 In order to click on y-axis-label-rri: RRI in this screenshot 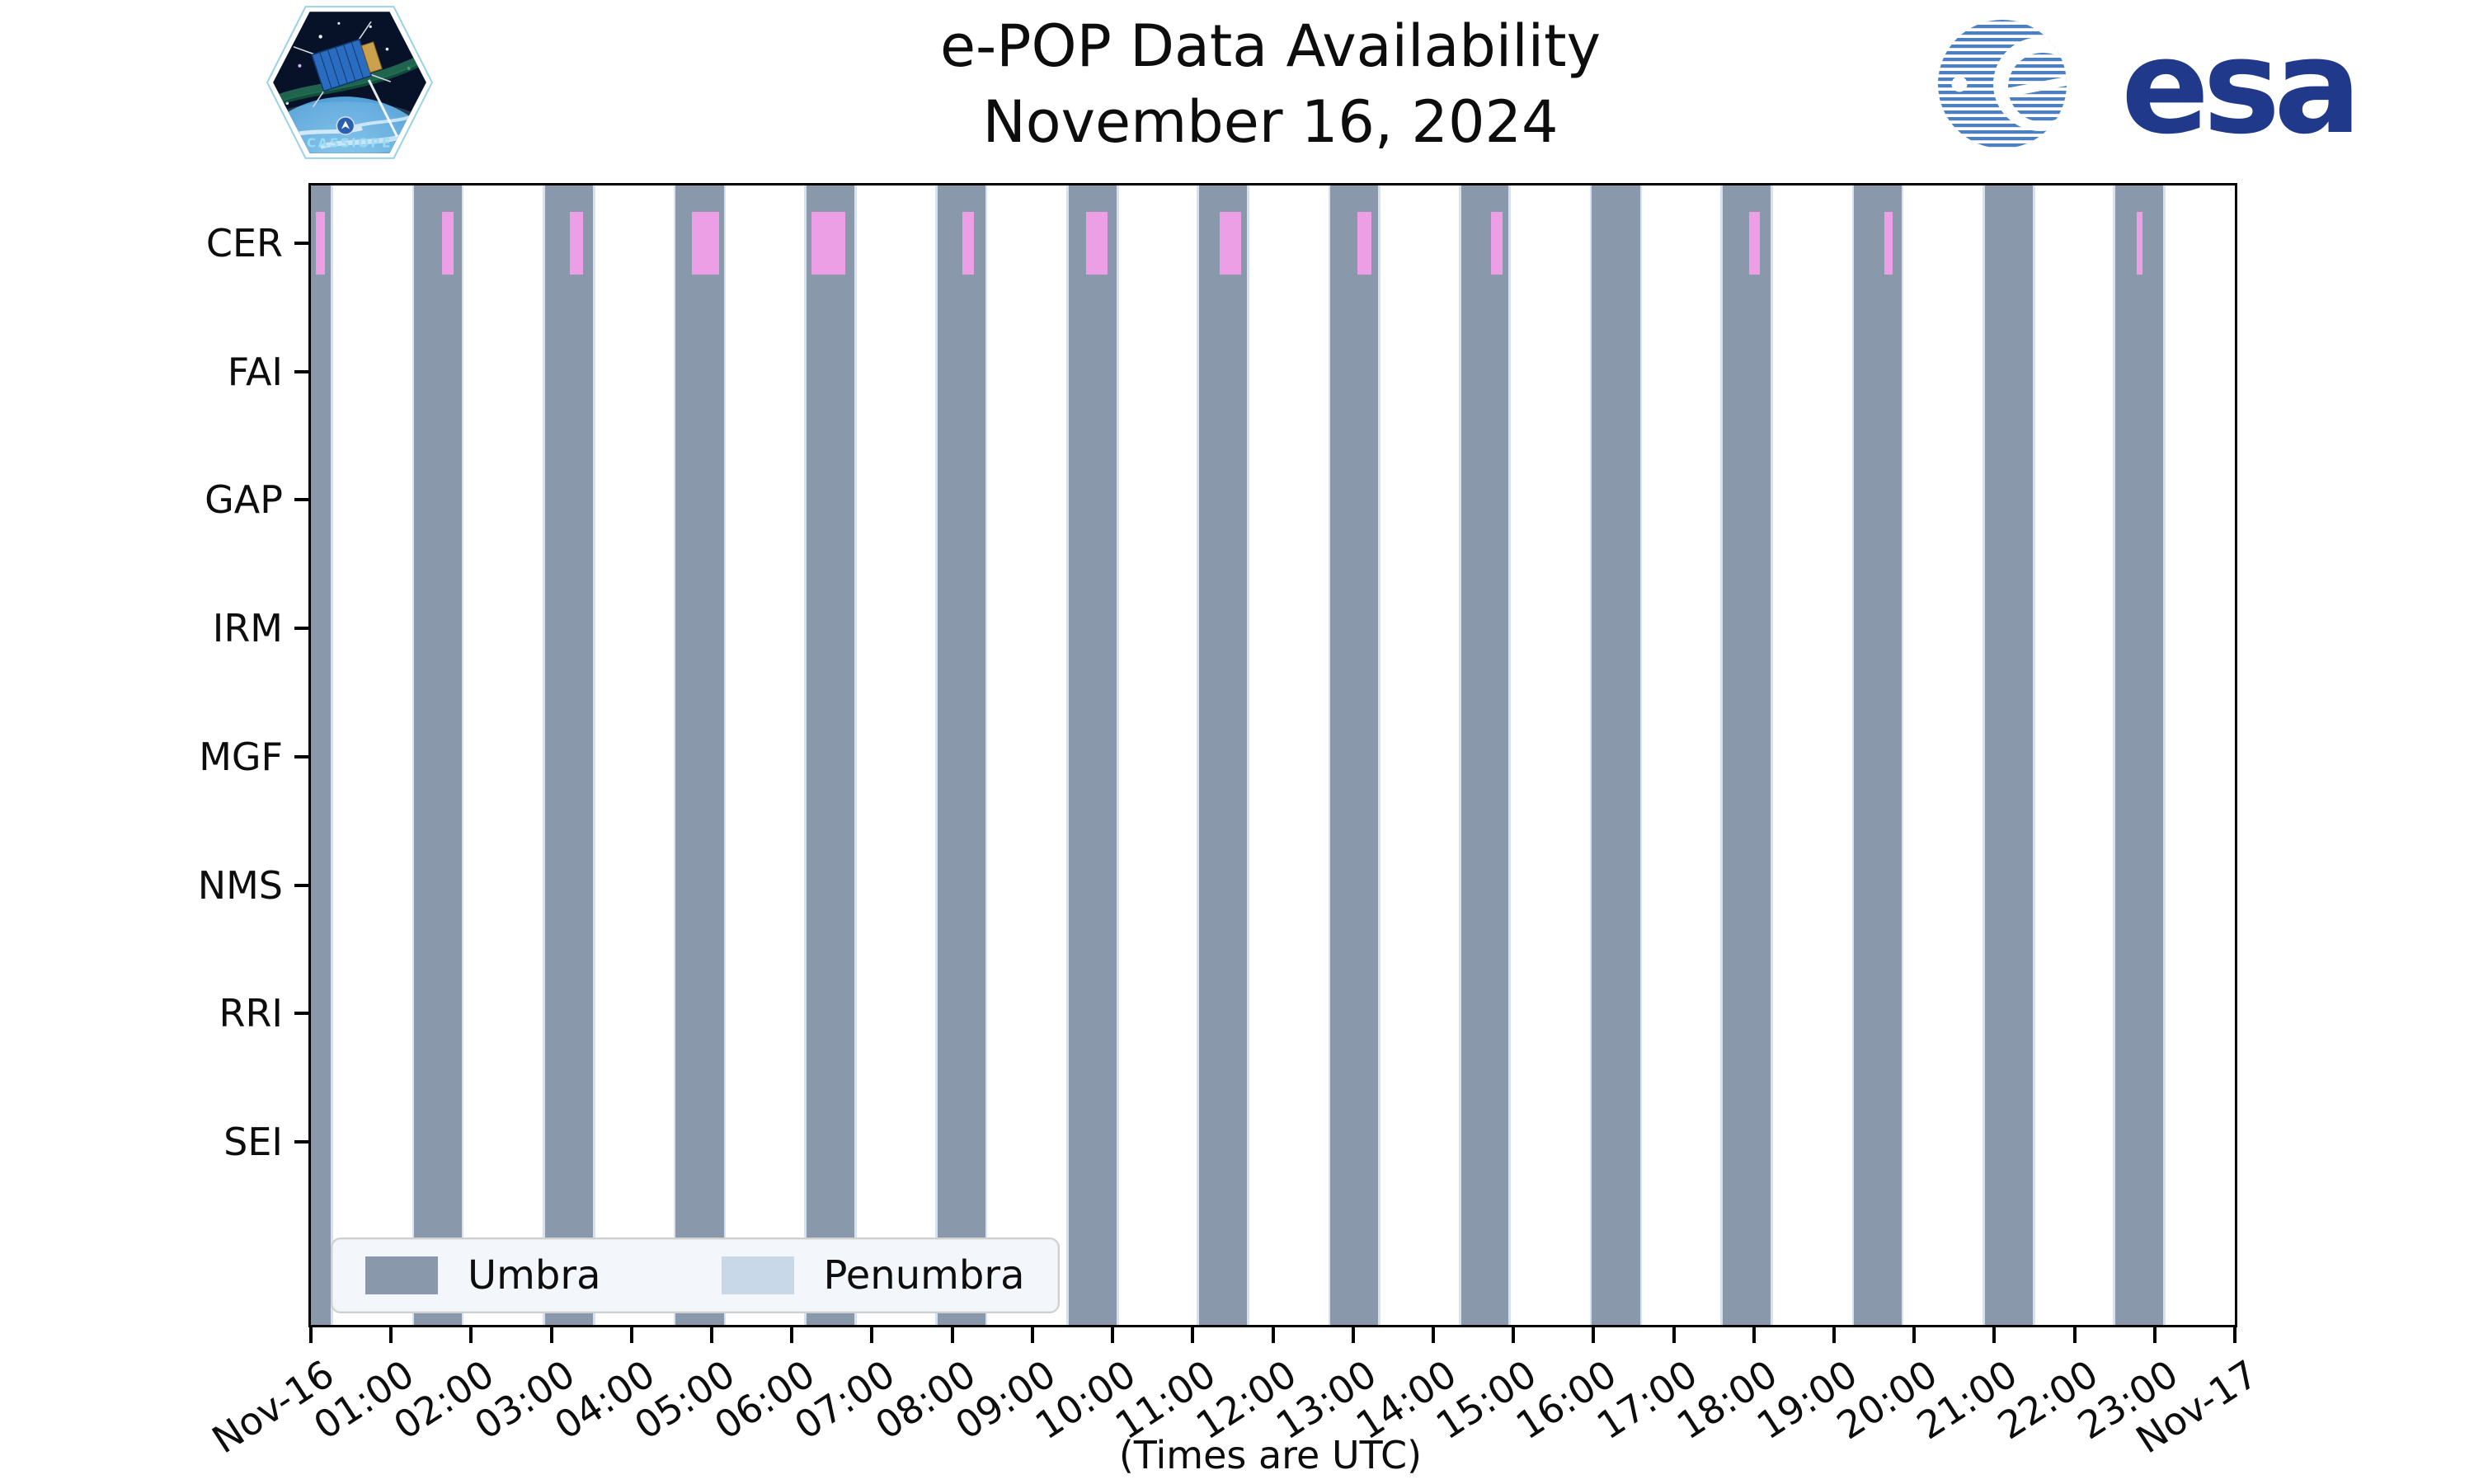, I will do `click(251, 1014)`.